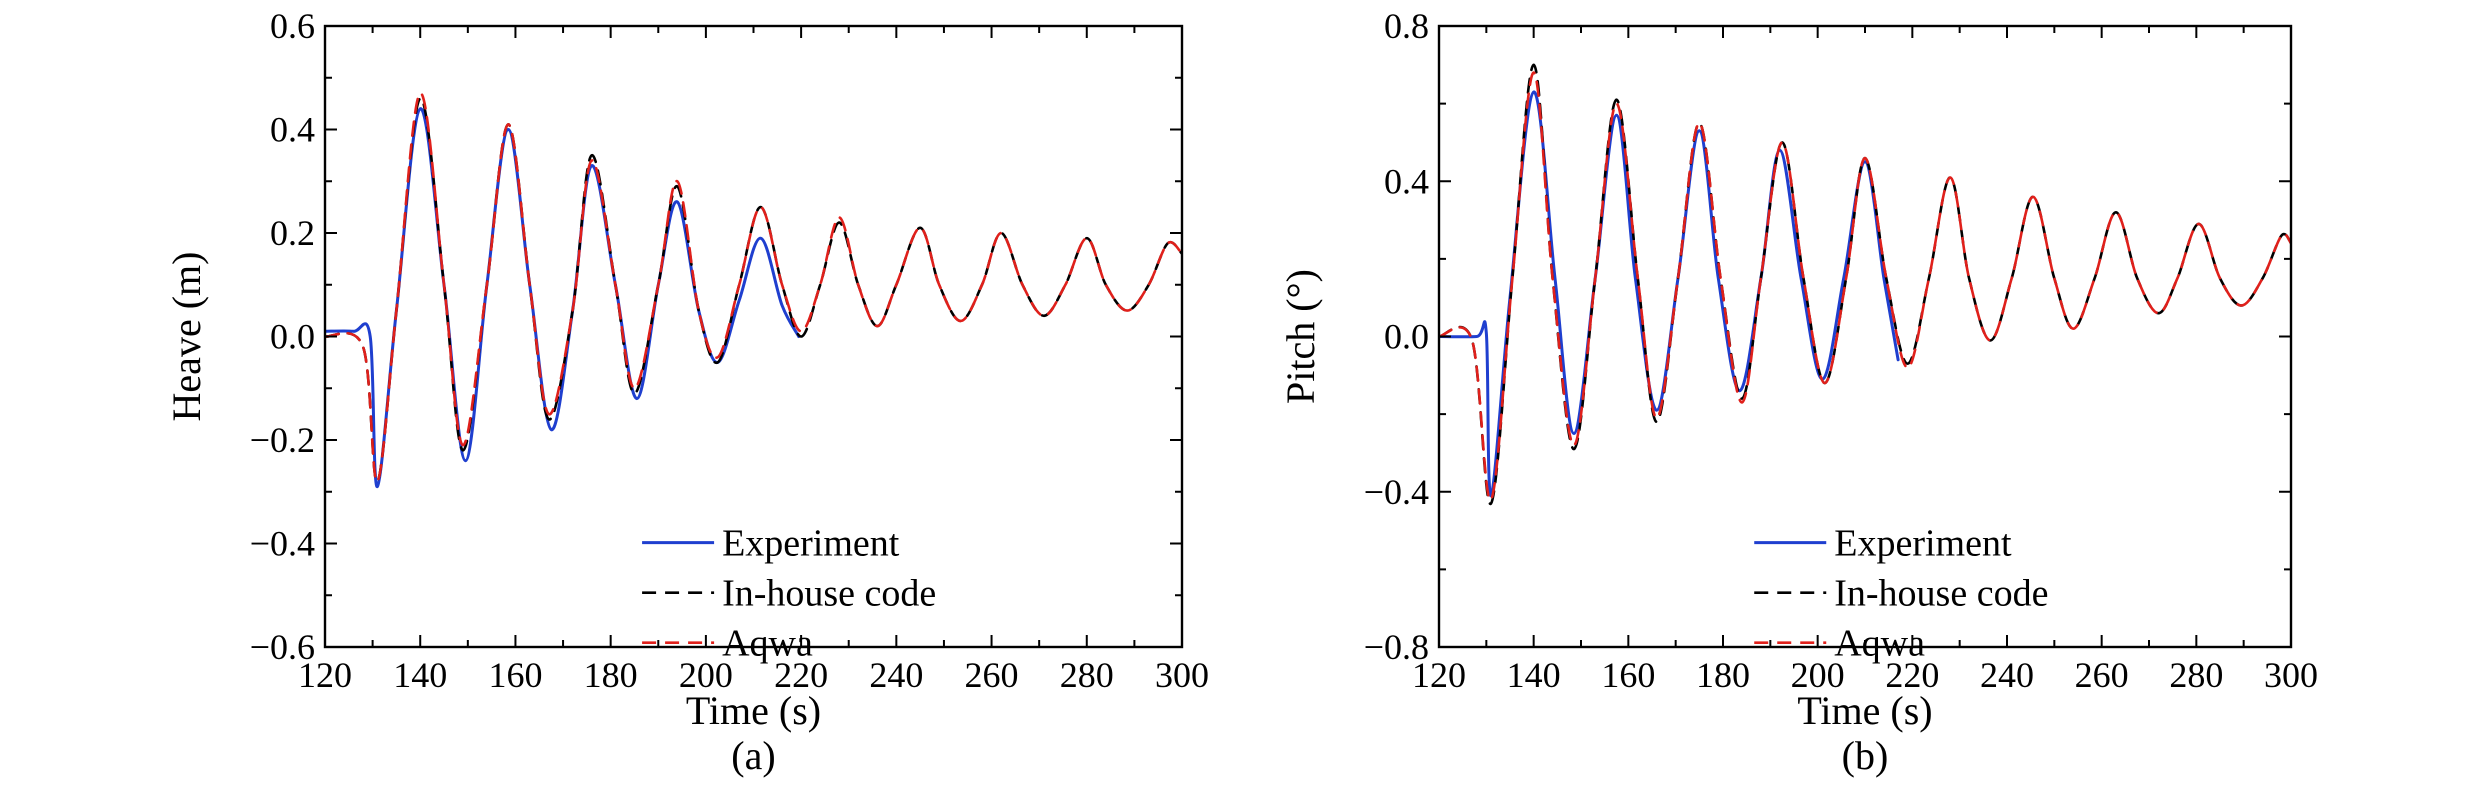 This screenshot has width=2482, height=786. What do you see at coordinates (1406, 26) in the screenshot?
I see `y-tick-label: 0.8` at bounding box center [1406, 26].